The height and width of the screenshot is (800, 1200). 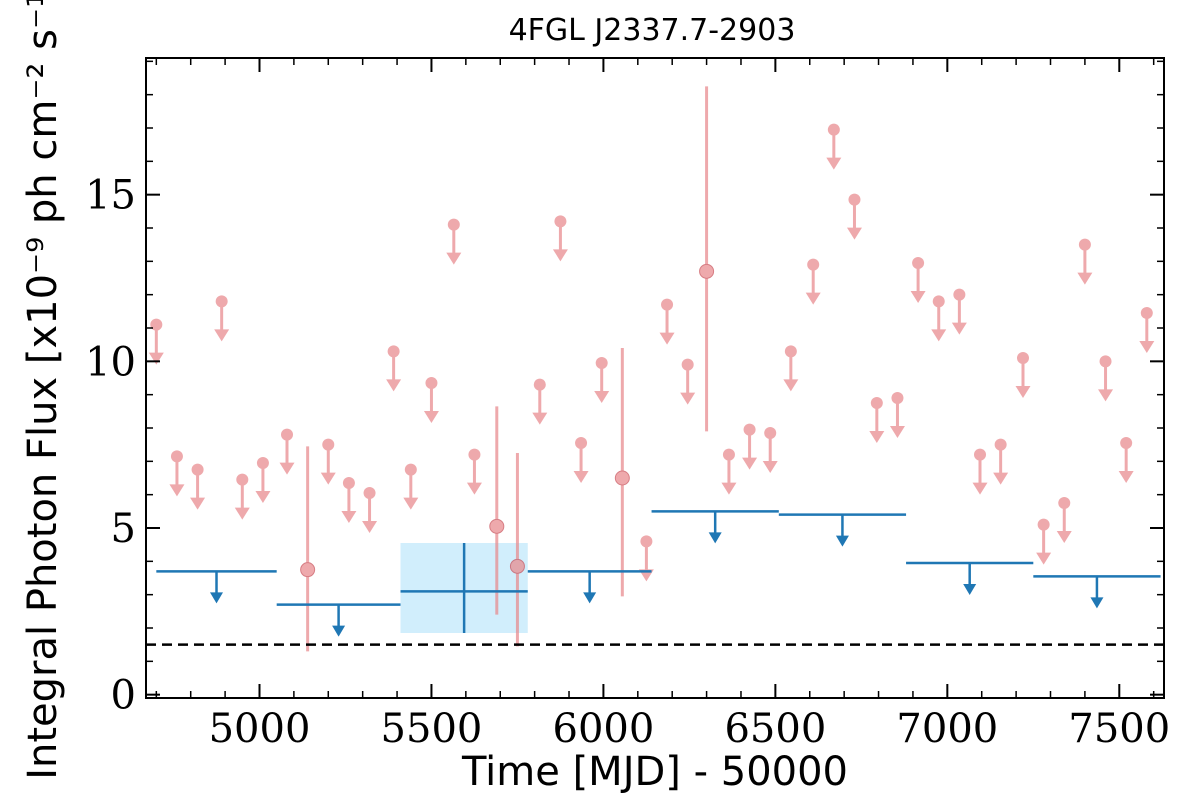 What do you see at coordinates (43, 390) in the screenshot?
I see `y-axis-label: Integral Photon Flux [x10⁻⁹ ph cm⁻² s⁻¹]` at bounding box center [43, 390].